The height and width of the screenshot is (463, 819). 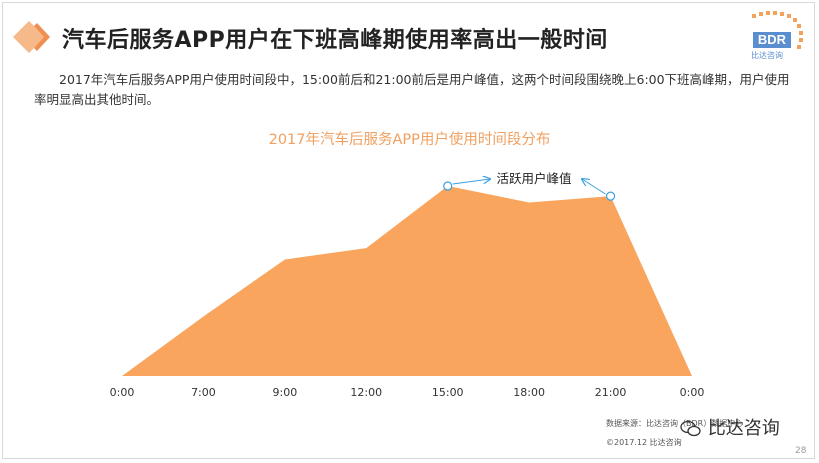 I want to click on wechat-watermark: 比达咨询, so click(x=730, y=427).